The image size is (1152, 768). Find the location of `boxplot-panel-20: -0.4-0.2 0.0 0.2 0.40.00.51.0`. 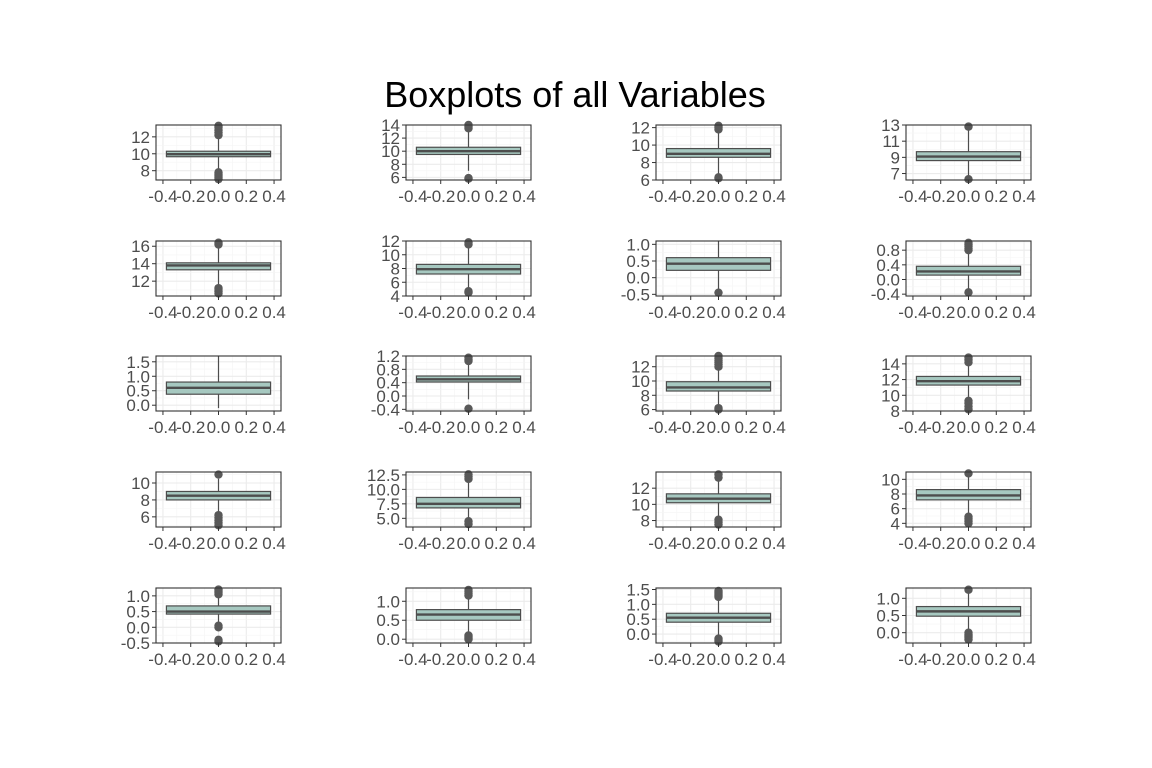

boxplot-panel-20: -0.4-0.2 0.0 0.2 0.40.00.51.0 is located at coordinates (956, 627).